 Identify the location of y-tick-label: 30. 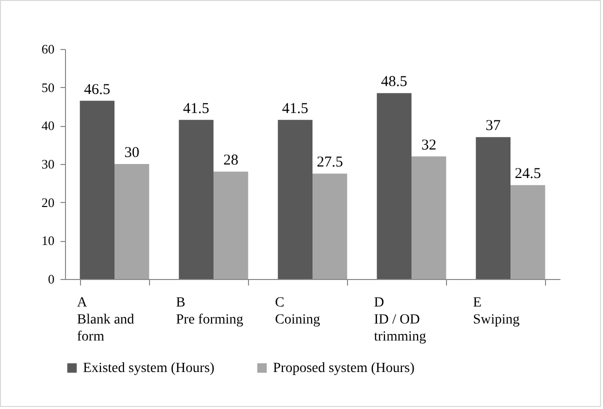
(48, 164).